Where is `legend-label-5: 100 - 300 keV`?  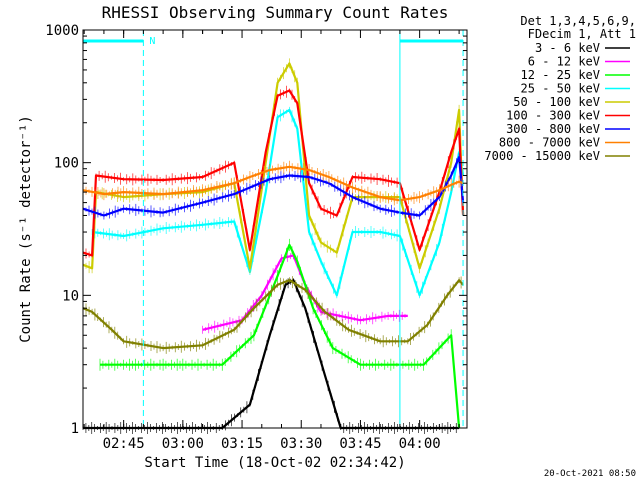
legend-label-5: 100 - 300 keV is located at coordinates (553, 116).